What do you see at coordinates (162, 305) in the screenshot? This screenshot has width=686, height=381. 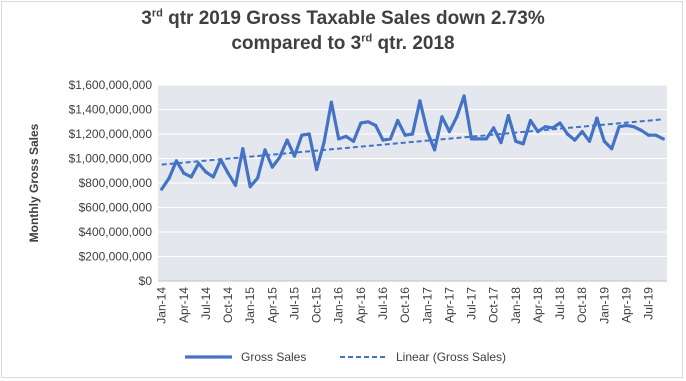 I see `x-tick-label: Jan-14` at bounding box center [162, 305].